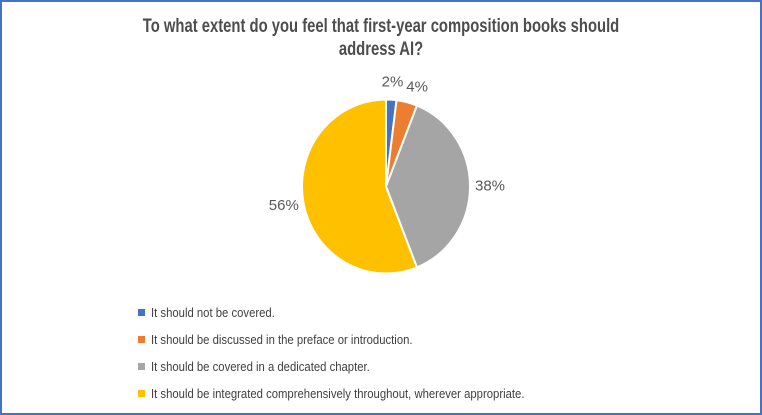 The height and width of the screenshot is (415, 762). What do you see at coordinates (417, 86) in the screenshot?
I see `pie-data-label: 4%` at bounding box center [417, 86].